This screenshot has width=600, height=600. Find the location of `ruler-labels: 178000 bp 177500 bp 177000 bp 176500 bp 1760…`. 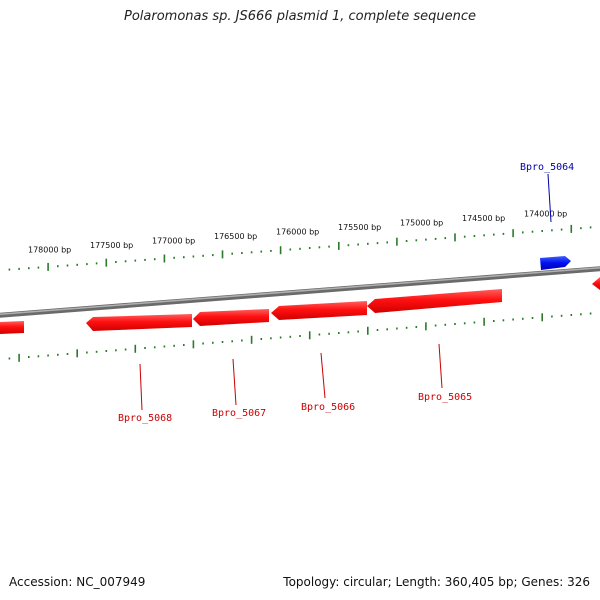

ruler-labels: 178000 bp 177500 bp 177000 bp 176500 bp 1760… is located at coordinates (297, 231).